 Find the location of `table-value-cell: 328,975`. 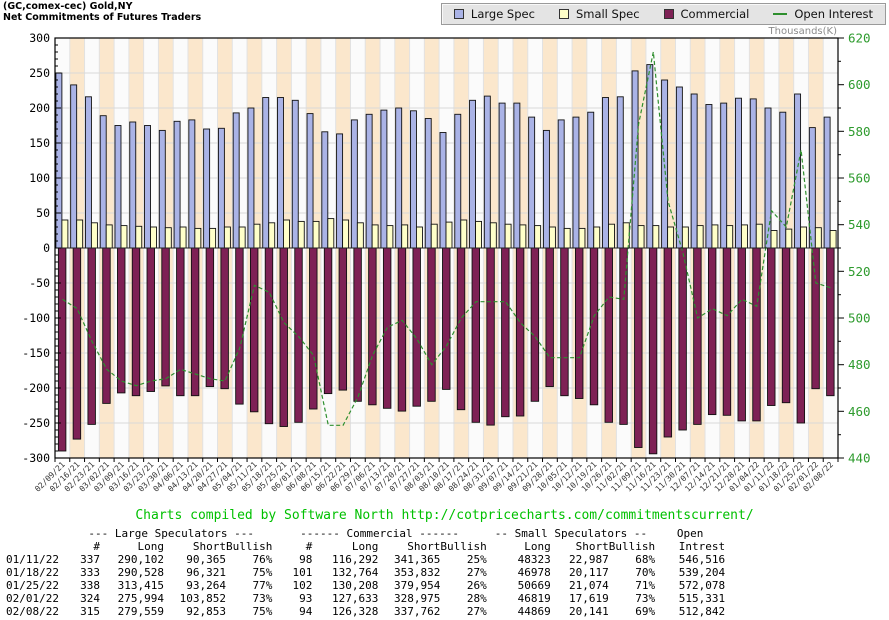

table-value-cell: 328,975 is located at coordinates (417, 598).